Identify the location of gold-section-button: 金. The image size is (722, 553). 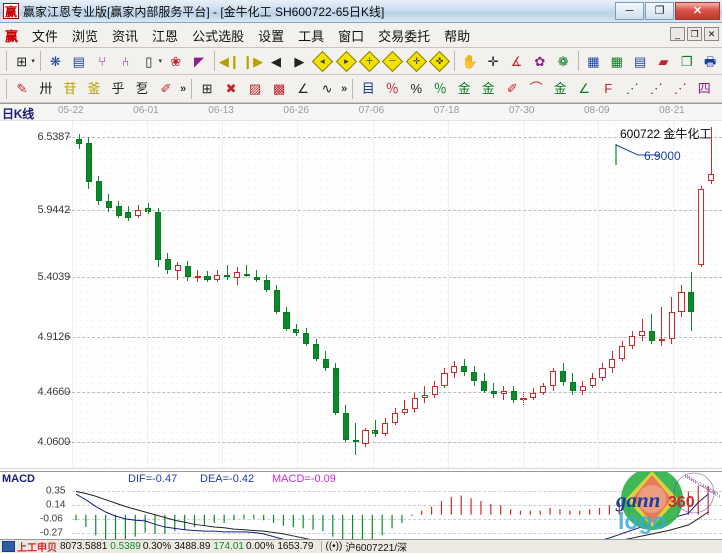
(560, 88).